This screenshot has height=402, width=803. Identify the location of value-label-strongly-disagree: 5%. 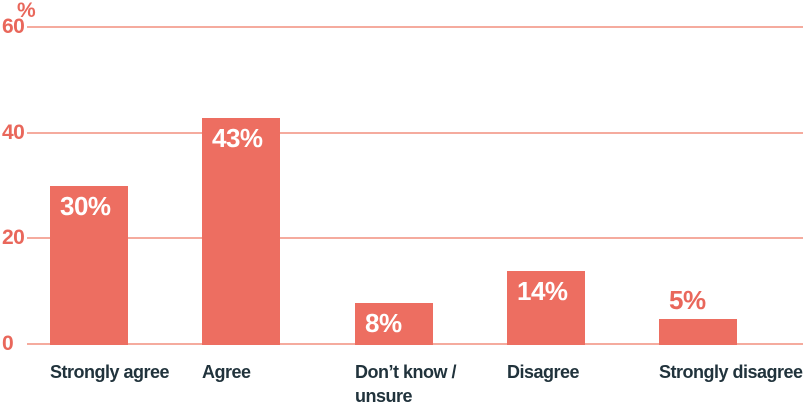
(687, 300).